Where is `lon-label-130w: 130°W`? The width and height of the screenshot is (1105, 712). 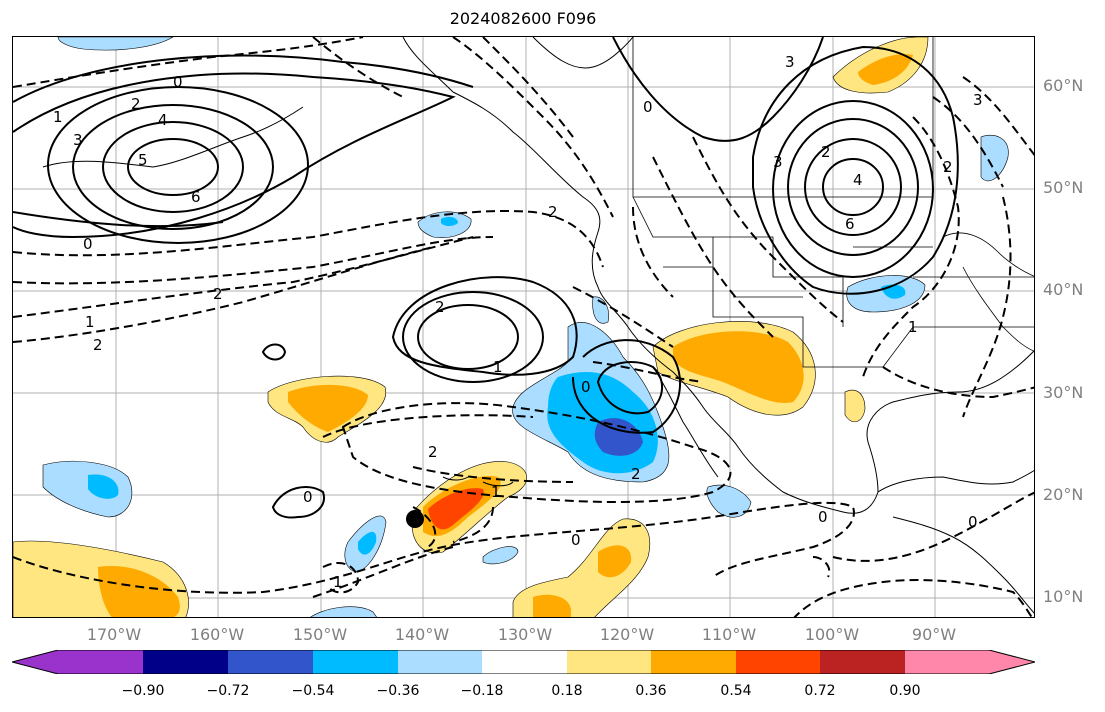 lon-label-130w: 130°W is located at coordinates (525, 634).